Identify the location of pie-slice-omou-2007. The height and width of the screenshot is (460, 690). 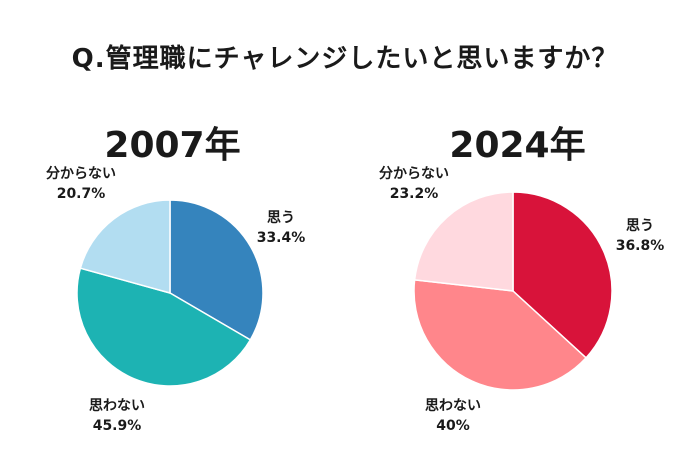
(216, 270).